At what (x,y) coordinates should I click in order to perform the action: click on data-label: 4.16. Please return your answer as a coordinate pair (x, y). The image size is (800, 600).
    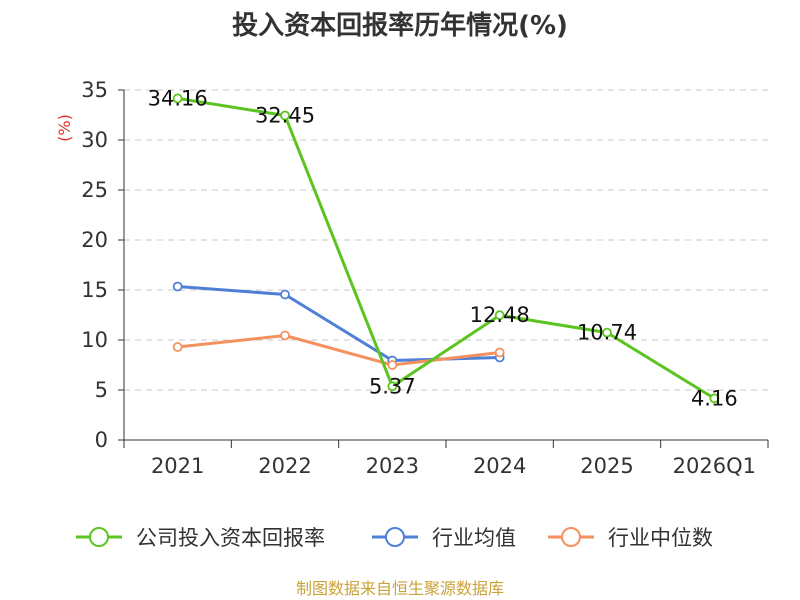
    Looking at the image, I should click on (714, 398).